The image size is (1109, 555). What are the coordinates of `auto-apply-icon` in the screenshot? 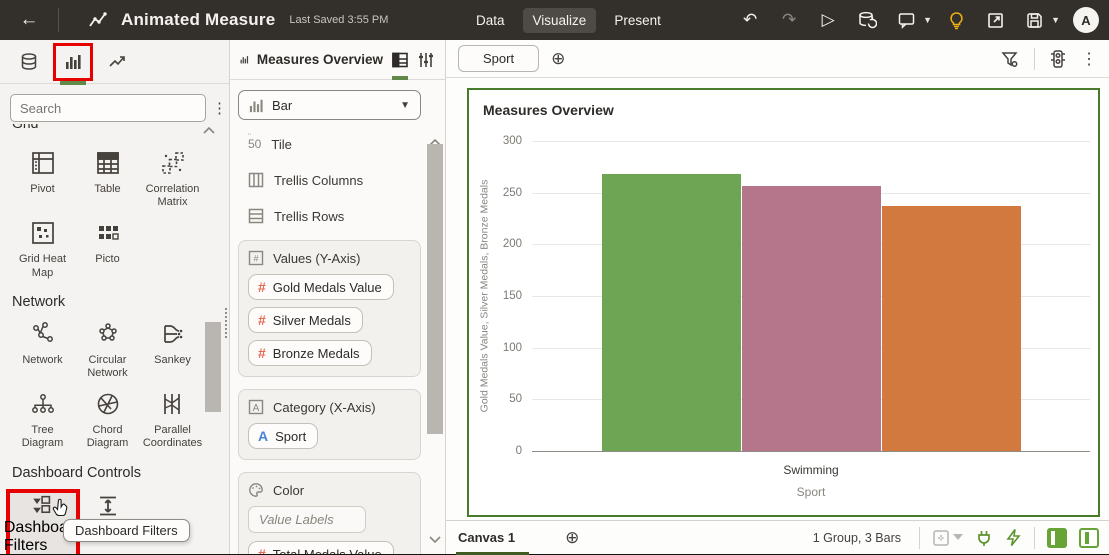 It's located at (1013, 537).